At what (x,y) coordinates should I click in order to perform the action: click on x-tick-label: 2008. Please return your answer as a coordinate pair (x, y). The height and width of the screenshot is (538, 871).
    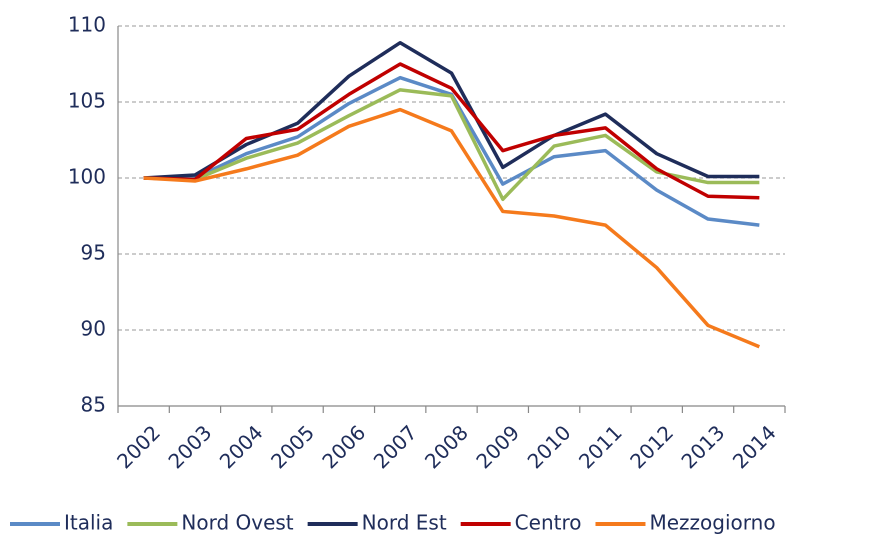
    Looking at the image, I should click on (446, 446).